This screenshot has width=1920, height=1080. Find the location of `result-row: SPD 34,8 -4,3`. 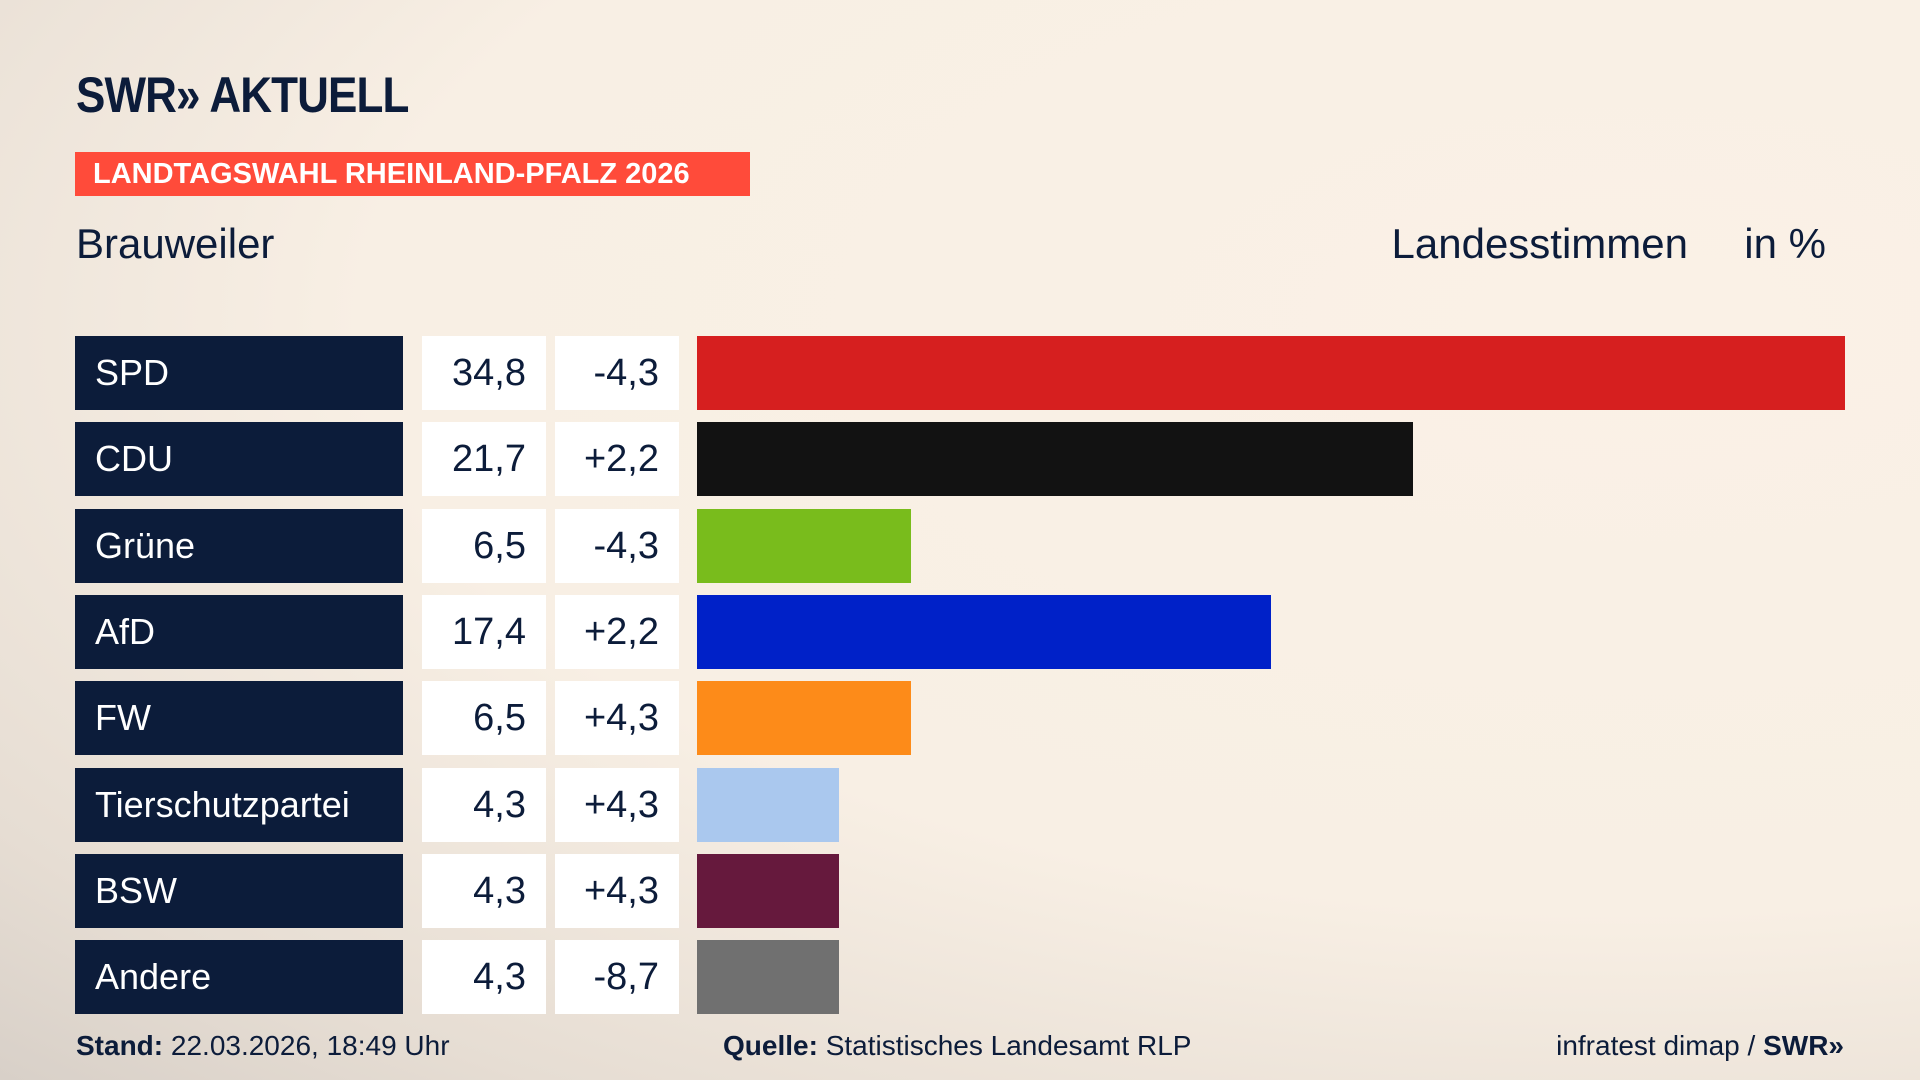

result-row: SPD 34,8 -4,3 is located at coordinates (960, 373).